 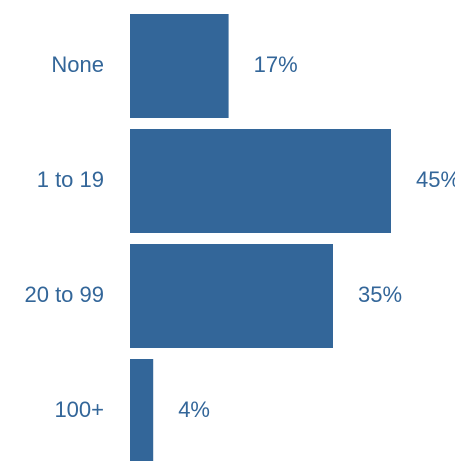 What do you see at coordinates (64, 294) in the screenshot?
I see `category-label-2: 20 to 99` at bounding box center [64, 294].